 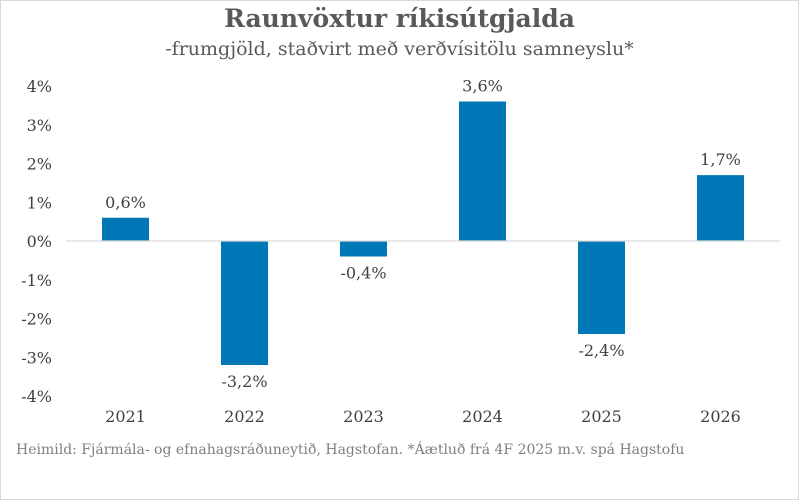 What do you see at coordinates (720, 416) in the screenshot?
I see `x-tick-label: 2026` at bounding box center [720, 416].